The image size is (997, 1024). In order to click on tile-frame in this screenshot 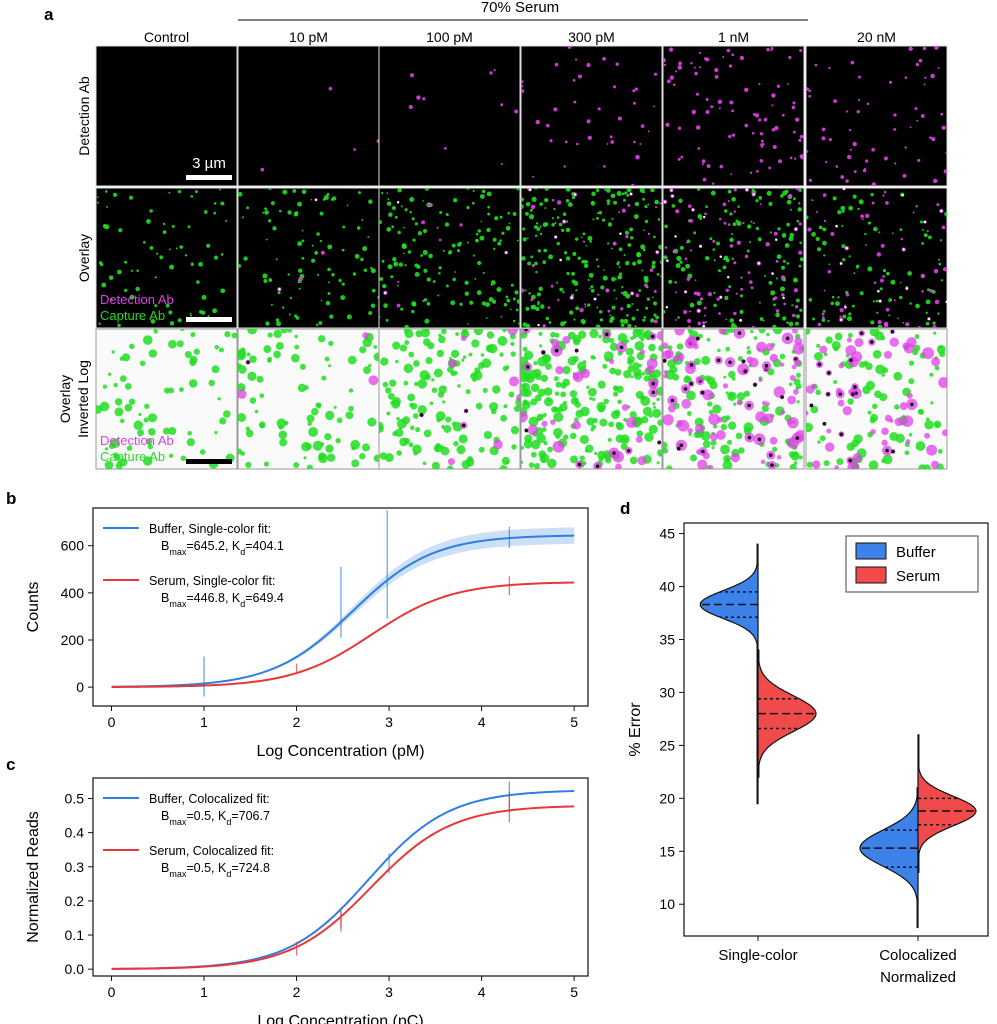, I will do `click(449, 258)`.